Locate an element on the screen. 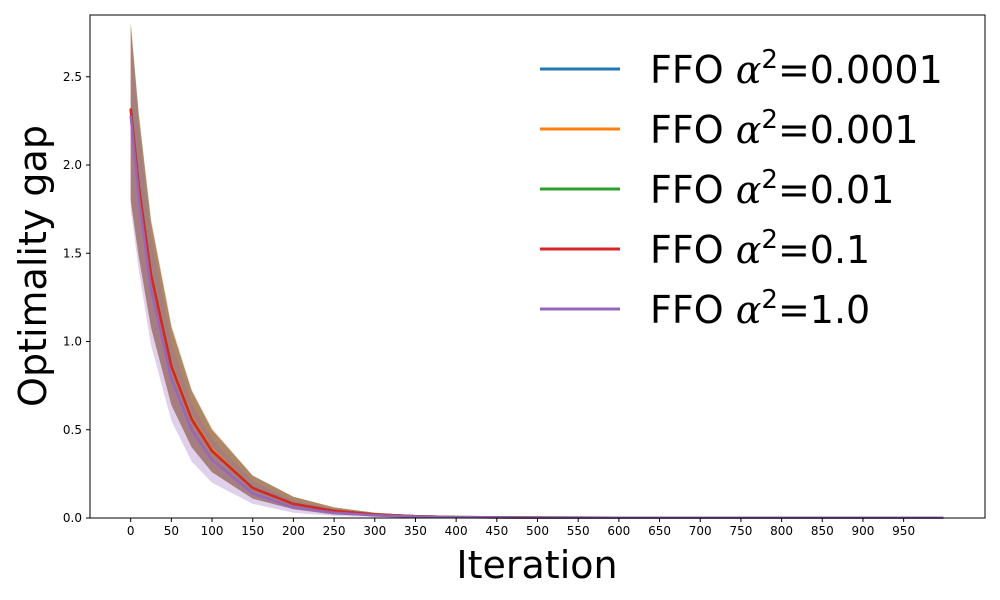 This screenshot has height=600, width=1000. legend-item-2: FFO α2=0.001 is located at coordinates (729, 128).